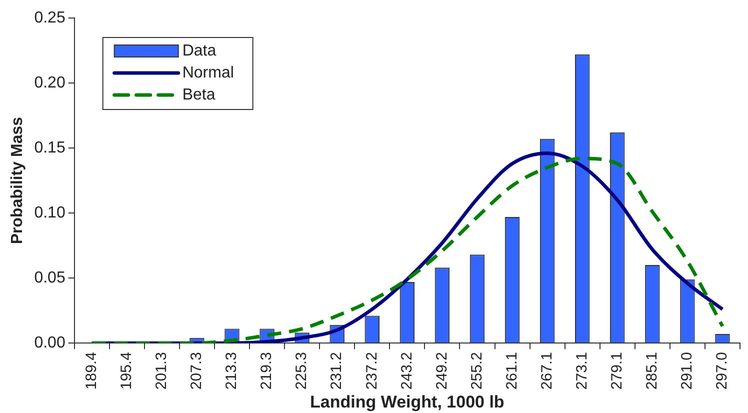 The image size is (748, 413). What do you see at coordinates (547, 371) in the screenshot?
I see `x-tick-label: 267.1` at bounding box center [547, 371].